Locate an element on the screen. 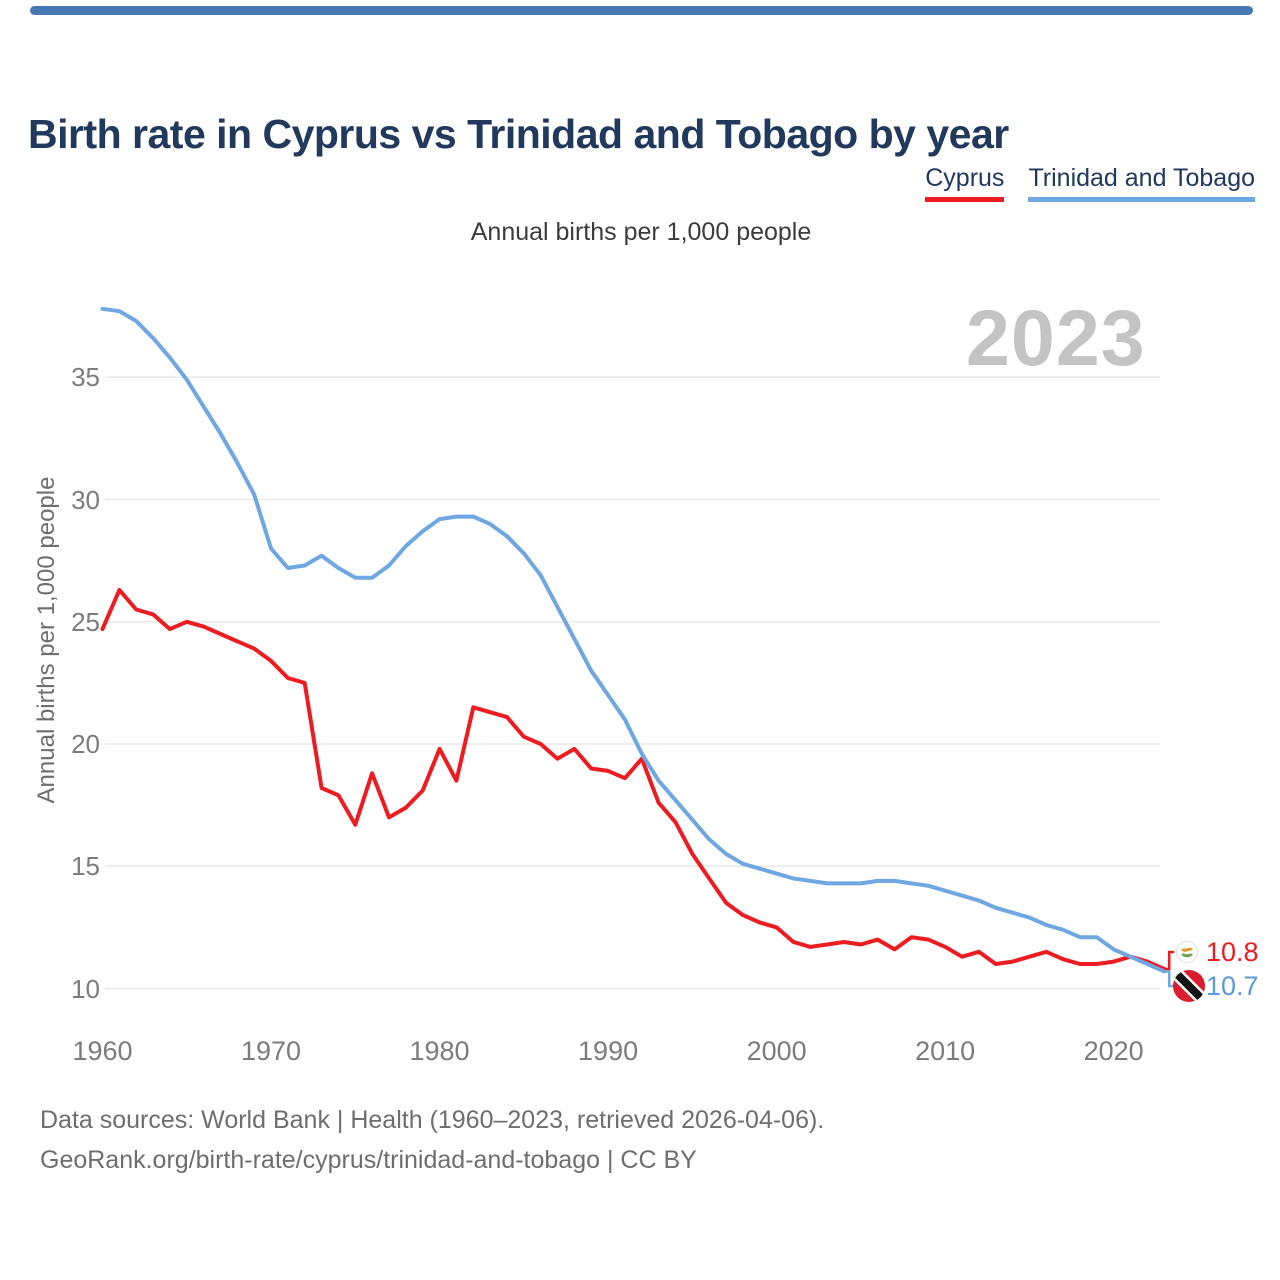  y-tick-10: 10 is located at coordinates (85, 988).